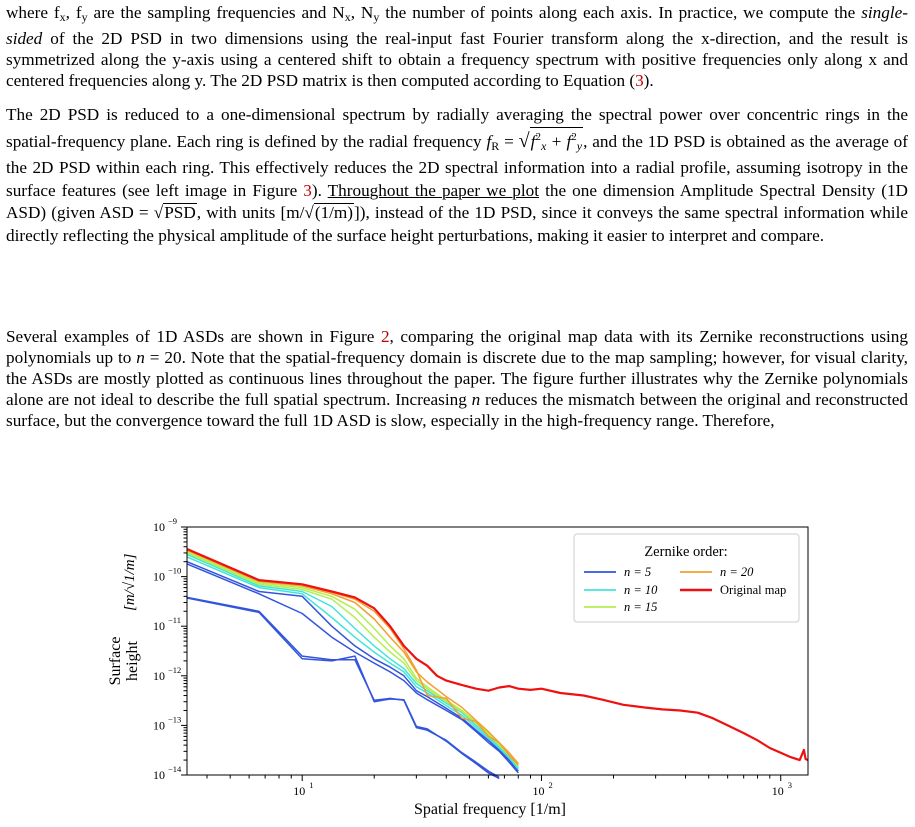 Image resolution: width=915 pixels, height=827 pixels. Describe the element at coordinates (685, 589) in the screenshot. I see `legend-items: n = 5 n = 10 n = 15 n = 20 Original map` at that location.